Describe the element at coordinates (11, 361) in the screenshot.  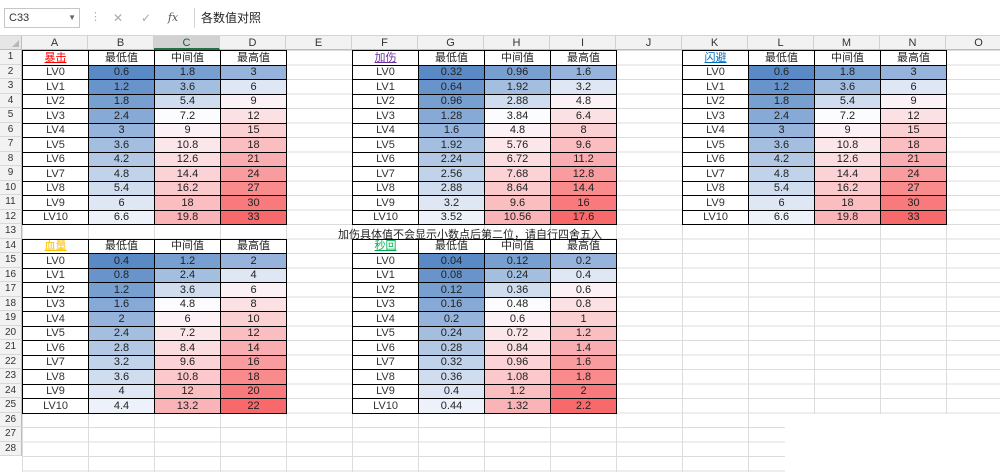
I see `row-header-22: 22` at that location.